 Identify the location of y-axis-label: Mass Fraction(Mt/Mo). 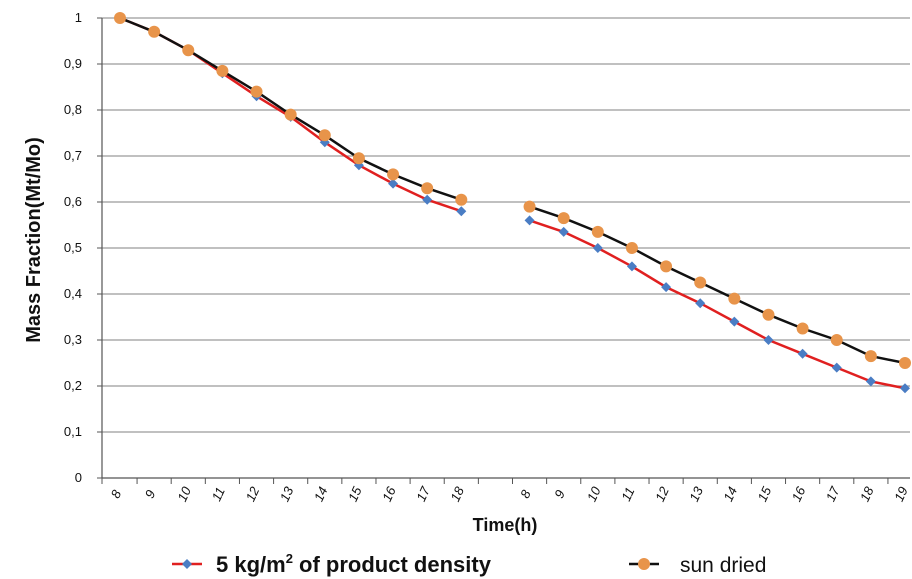
(34, 240).